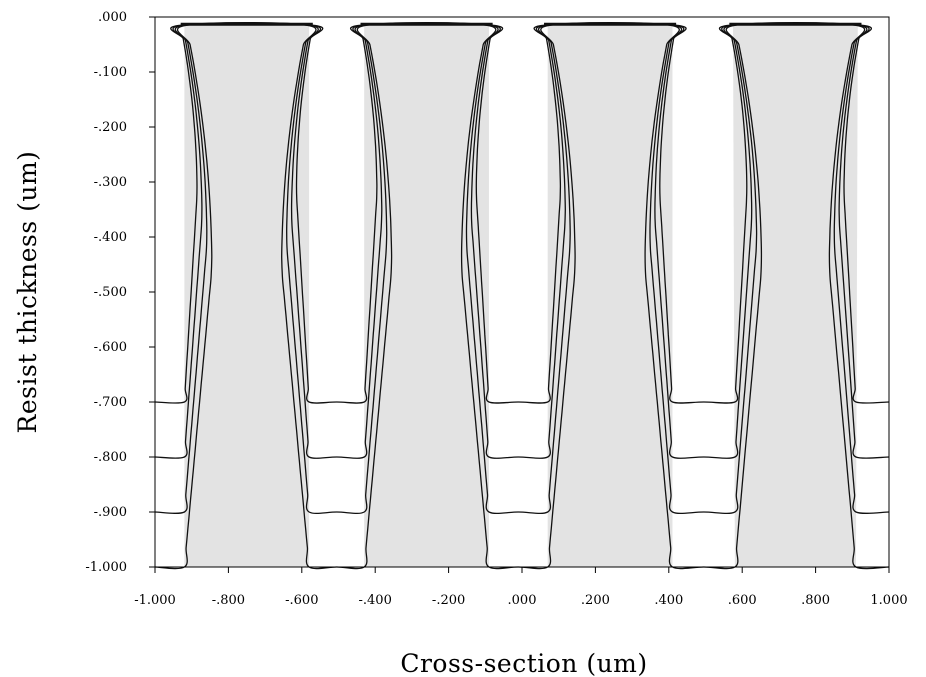  Describe the element at coordinates (110, 237) in the screenshot. I see `y-tick-label: -.400` at that location.